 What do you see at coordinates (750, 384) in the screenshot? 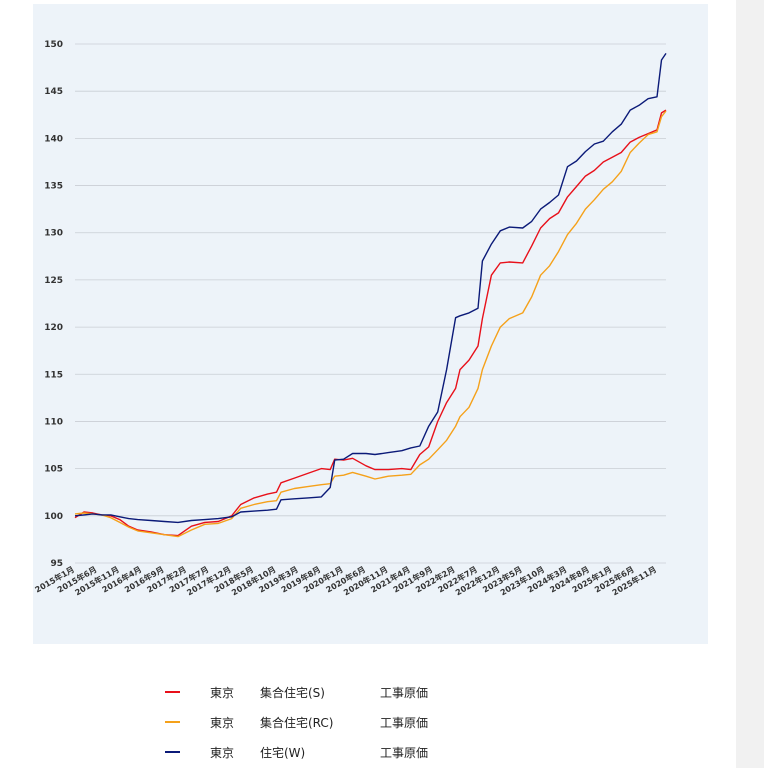
I see `scrollbar` at bounding box center [750, 384].